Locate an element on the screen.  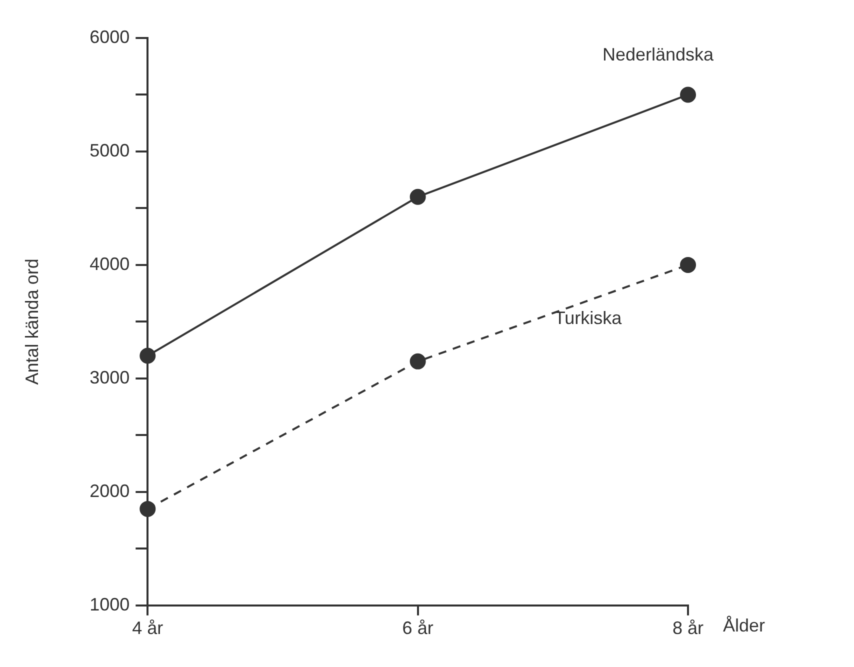
x-tick-label: 4 år is located at coordinates (148, 628).